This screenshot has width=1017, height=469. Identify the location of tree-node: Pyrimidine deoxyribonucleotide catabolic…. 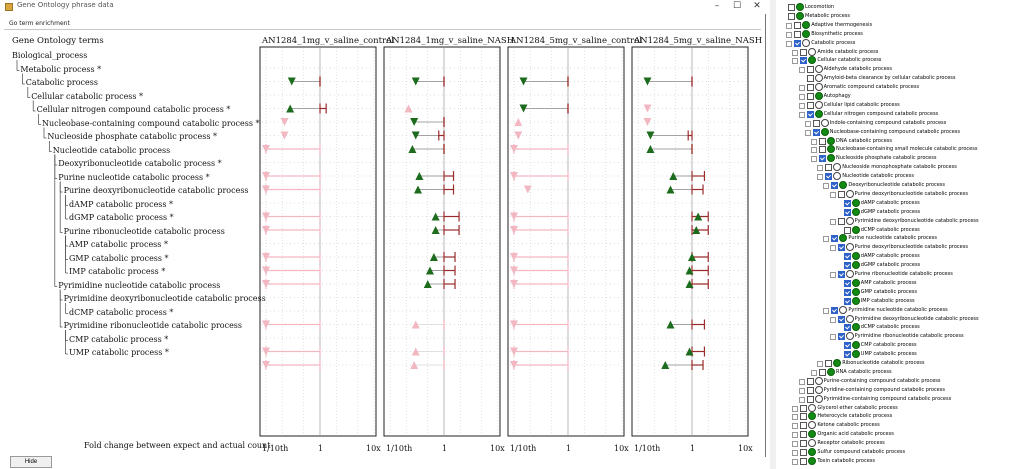
(896, 221).